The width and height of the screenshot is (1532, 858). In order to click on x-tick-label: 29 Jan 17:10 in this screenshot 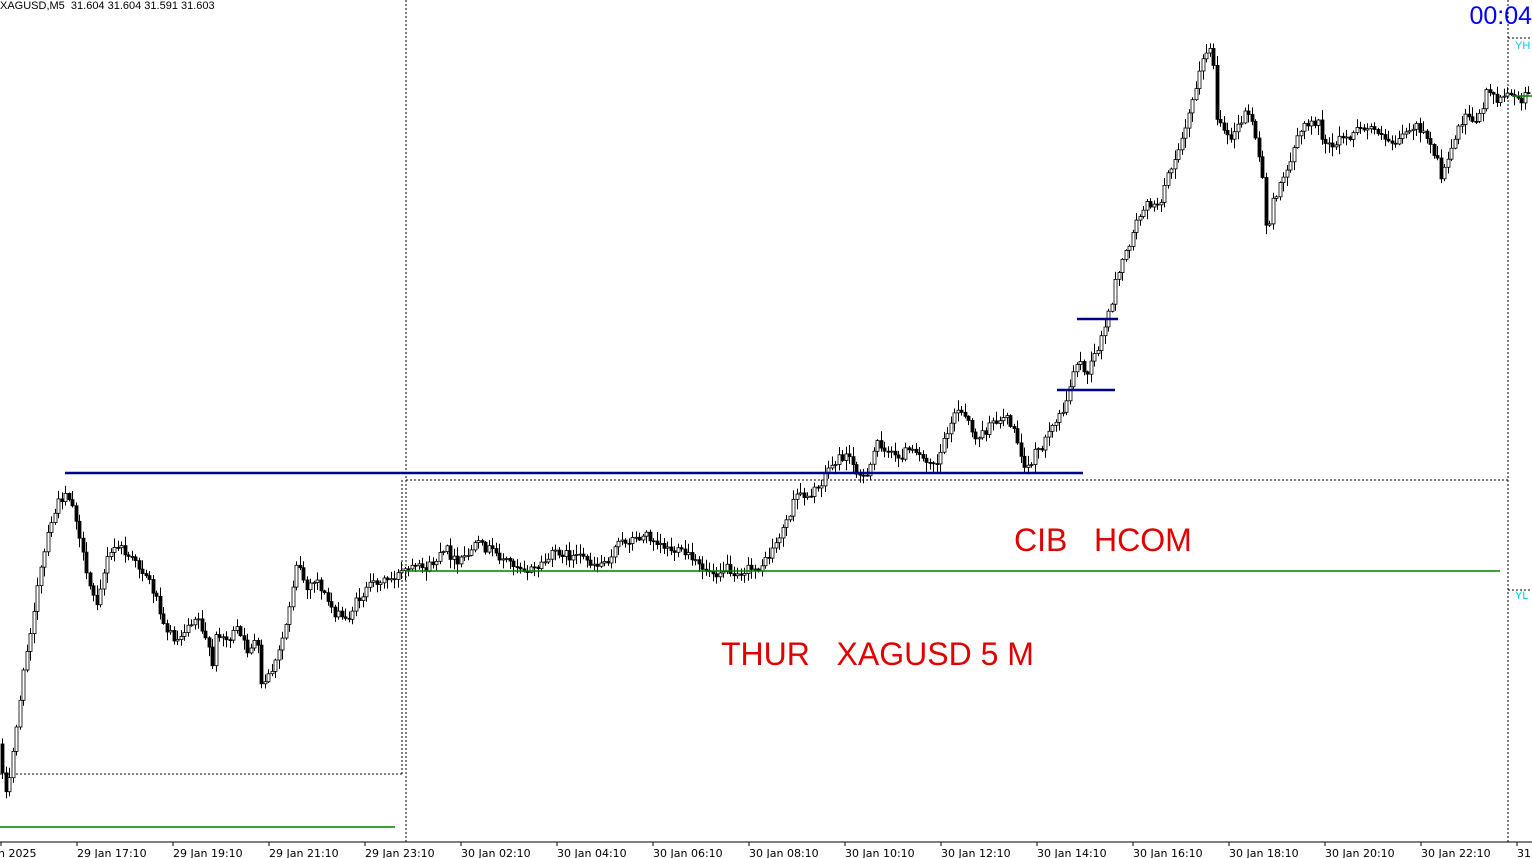, I will do `click(112, 852)`.